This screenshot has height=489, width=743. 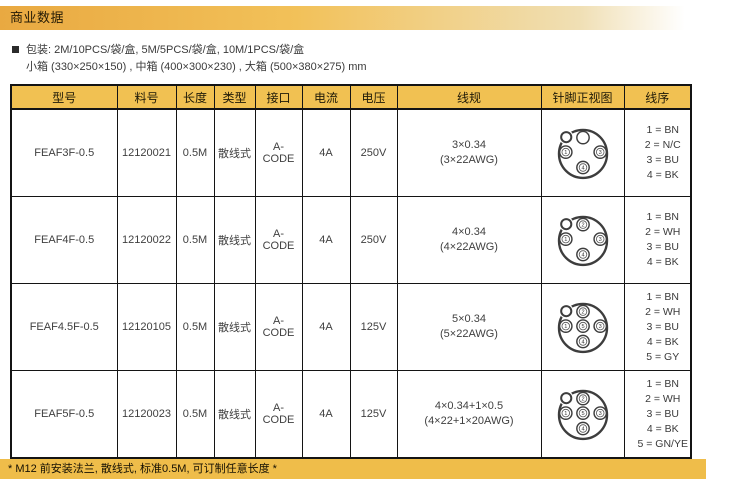 I want to click on column-header-4: 接口, so click(x=278, y=97).